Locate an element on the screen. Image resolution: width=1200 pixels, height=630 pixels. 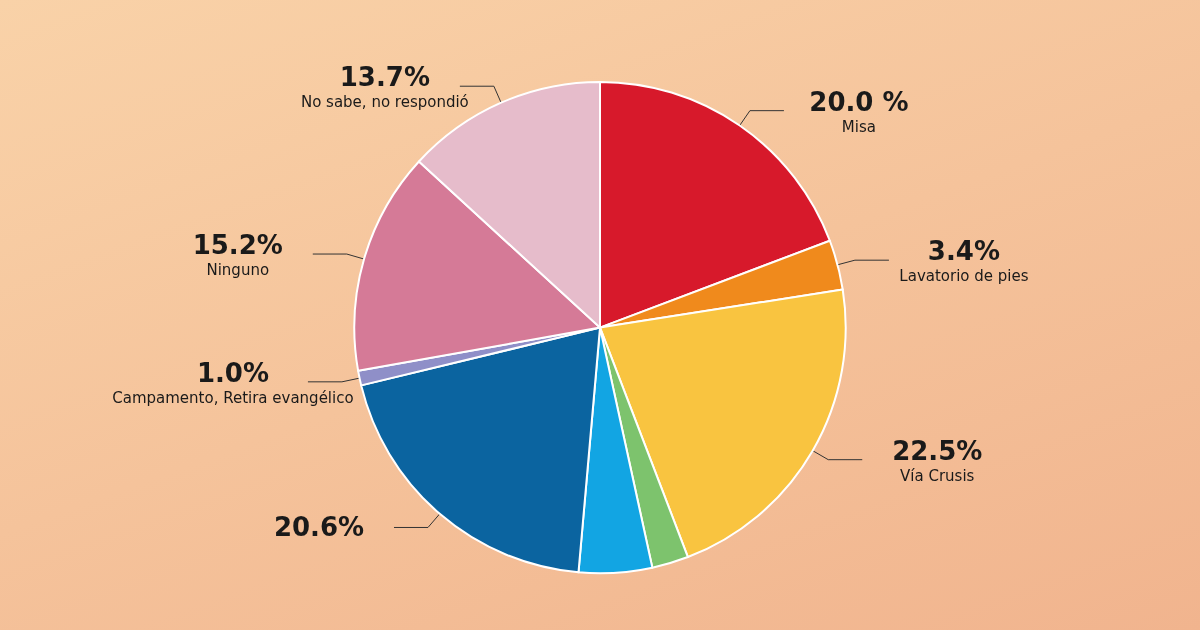
data-label: 20.6% is located at coordinates (319, 527).